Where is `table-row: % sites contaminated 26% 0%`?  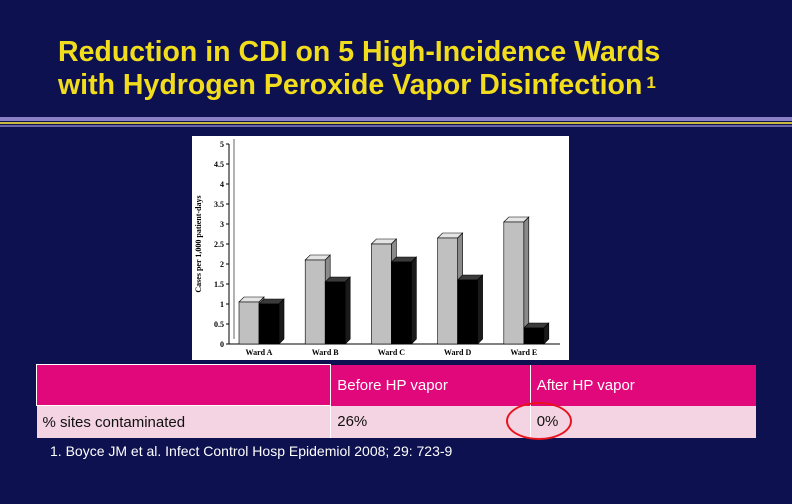
table-row: % sites contaminated 26% 0% is located at coordinates (396, 421).